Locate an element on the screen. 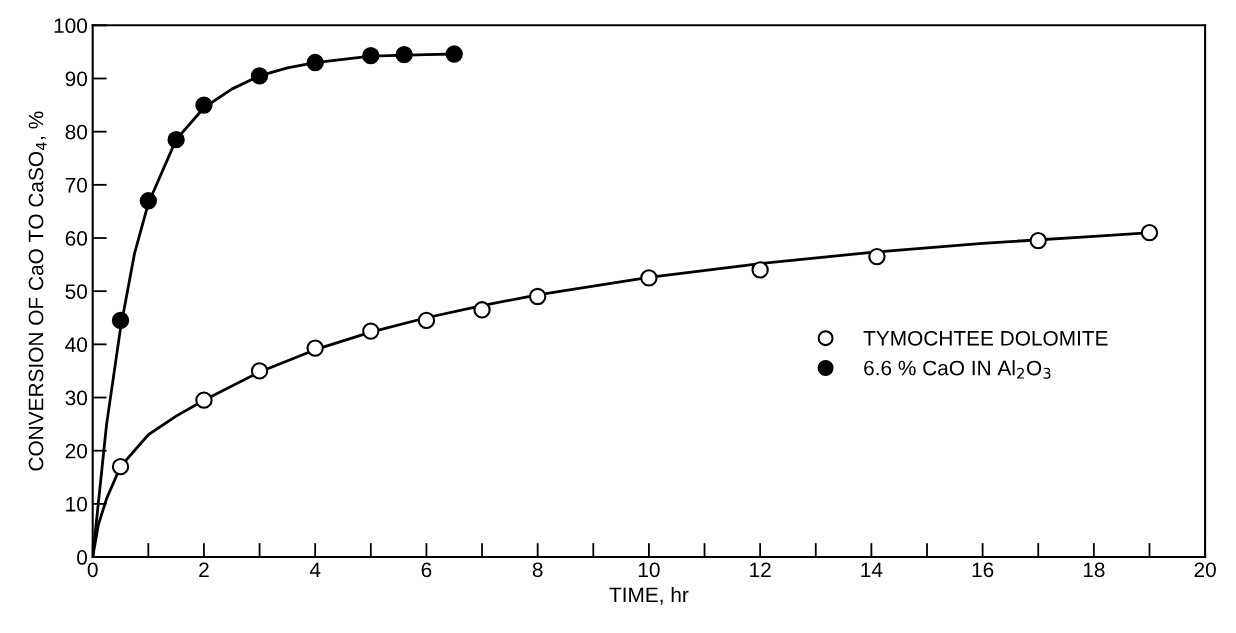  x-tick-label: 20 is located at coordinates (1205, 570).